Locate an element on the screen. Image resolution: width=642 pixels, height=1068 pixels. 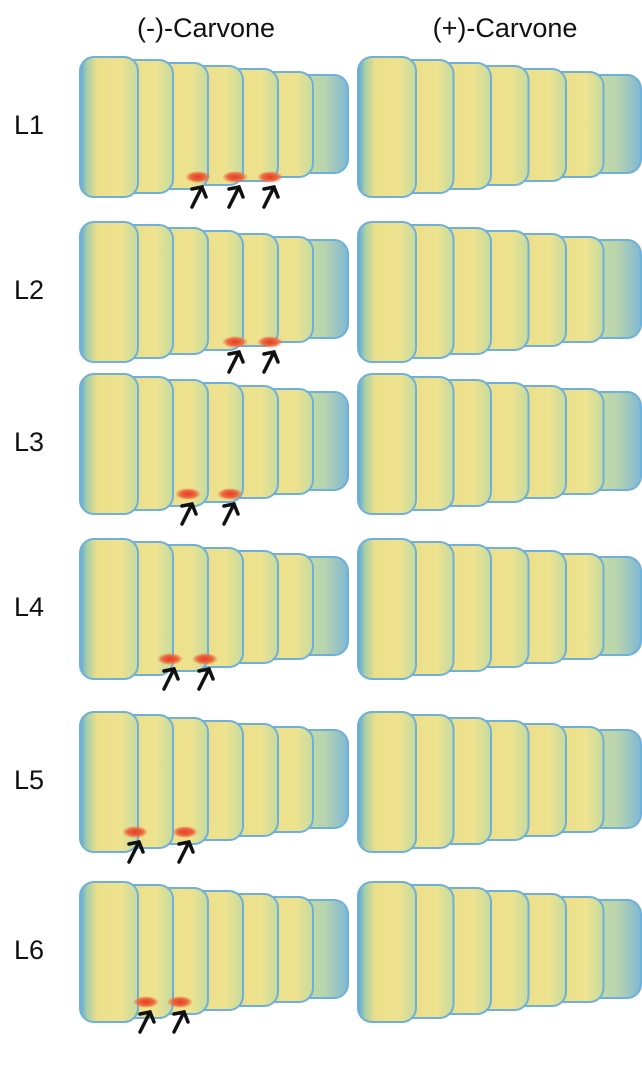
row-label: L5 is located at coordinates (29, 780).